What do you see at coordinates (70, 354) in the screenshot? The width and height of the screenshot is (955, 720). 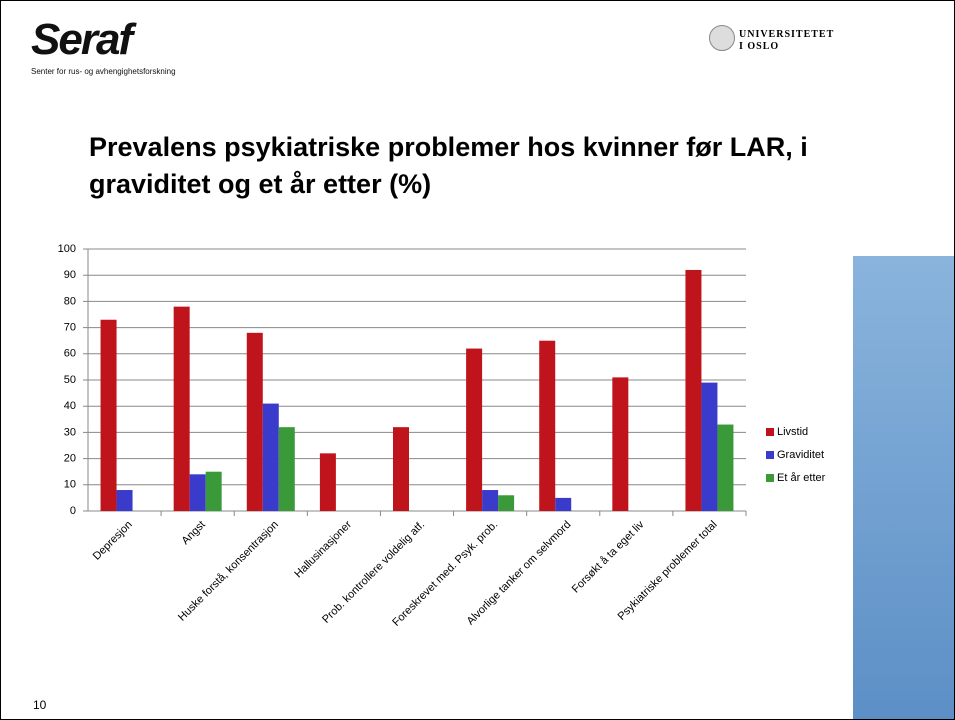 I see `y-tick-label: 60` at bounding box center [70, 354].